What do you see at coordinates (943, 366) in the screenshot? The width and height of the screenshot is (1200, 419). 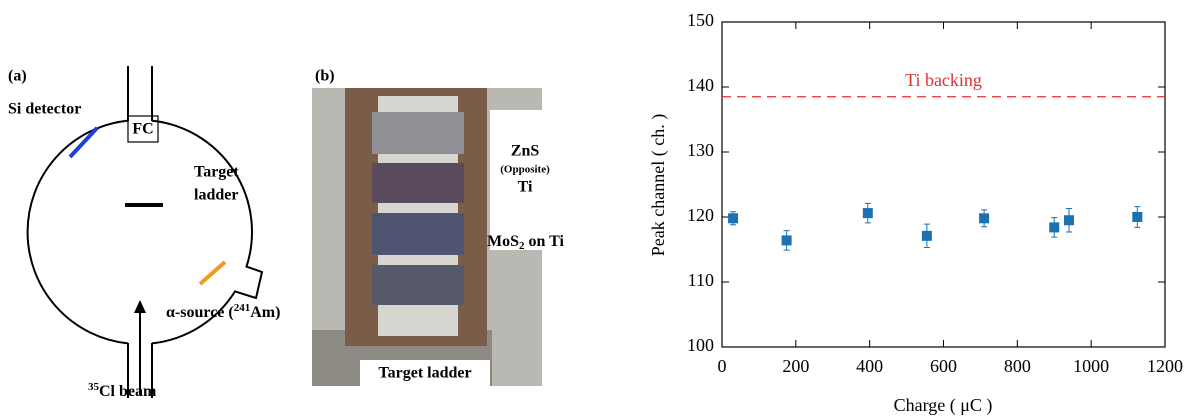 I see `x-tick-label: 600` at bounding box center [943, 366].